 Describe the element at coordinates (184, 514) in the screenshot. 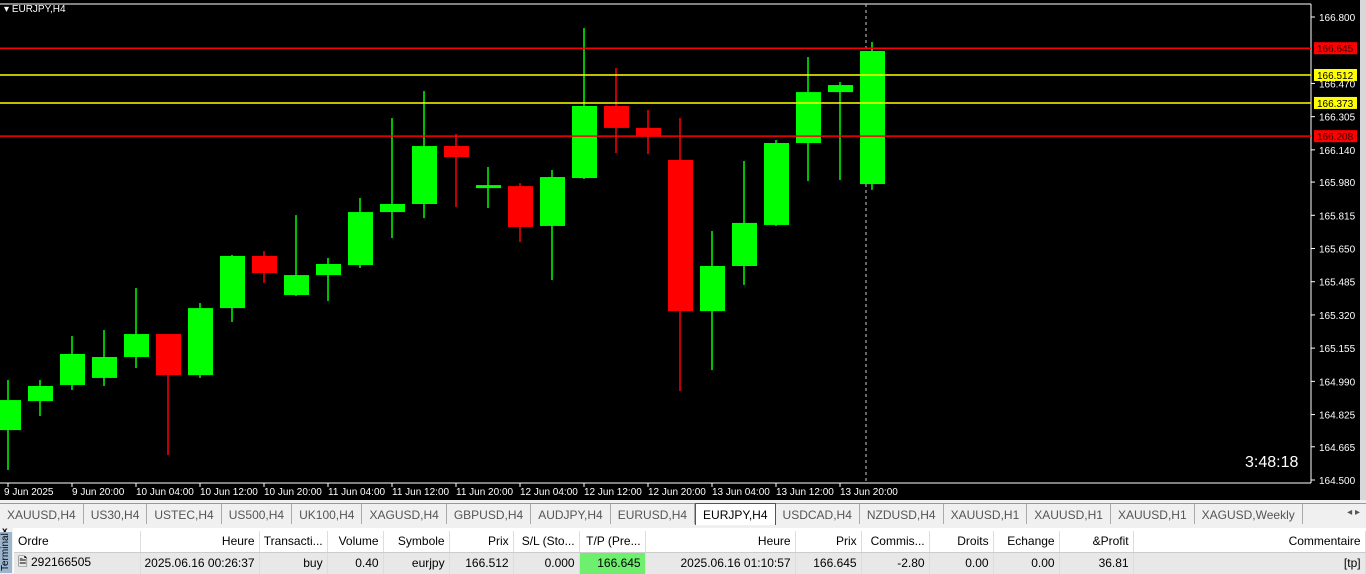

I see `tab-ustec-h4: USTEC,H4` at that location.